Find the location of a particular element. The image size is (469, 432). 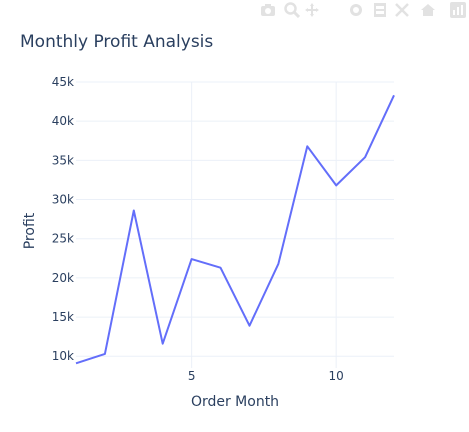

box-select-icon is located at coordinates (380, 10).